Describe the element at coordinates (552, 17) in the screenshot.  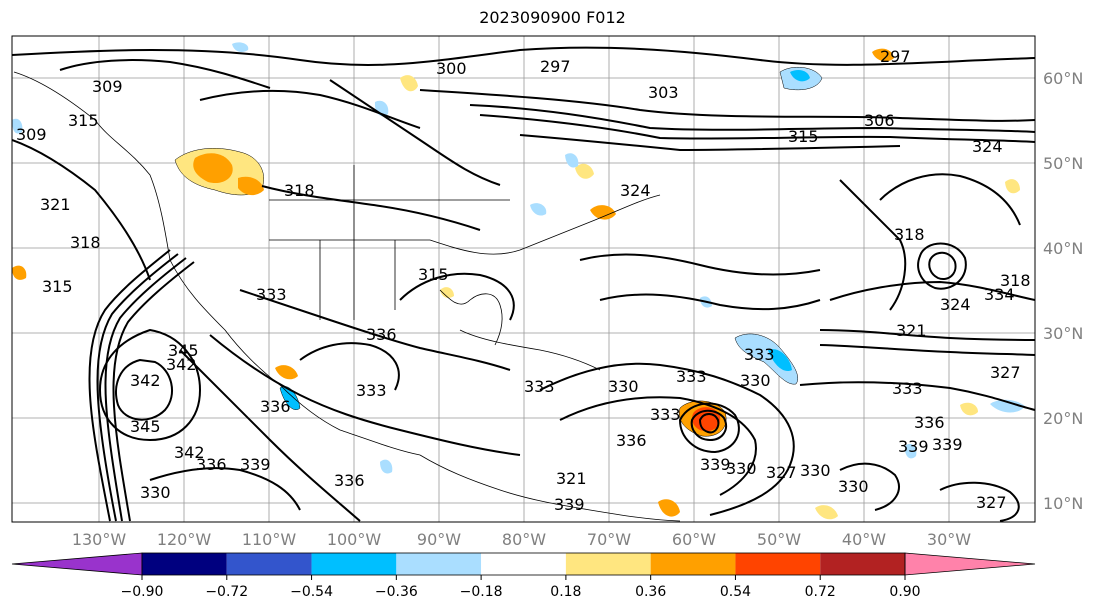
I see `map-title: 2023090900 F012` at that location.